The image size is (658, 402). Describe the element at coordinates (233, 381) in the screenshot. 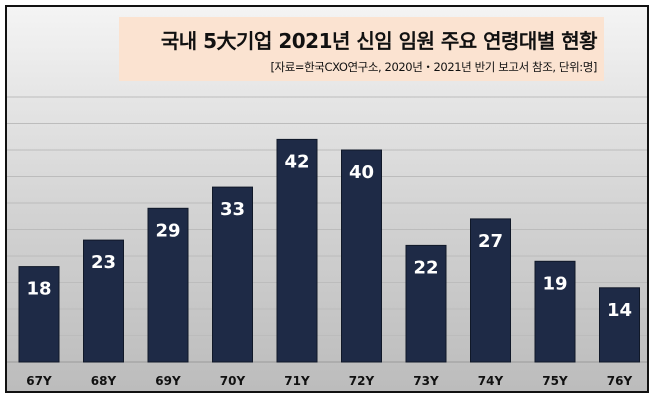

I see `x-tick-70y: 70Y` at that location.